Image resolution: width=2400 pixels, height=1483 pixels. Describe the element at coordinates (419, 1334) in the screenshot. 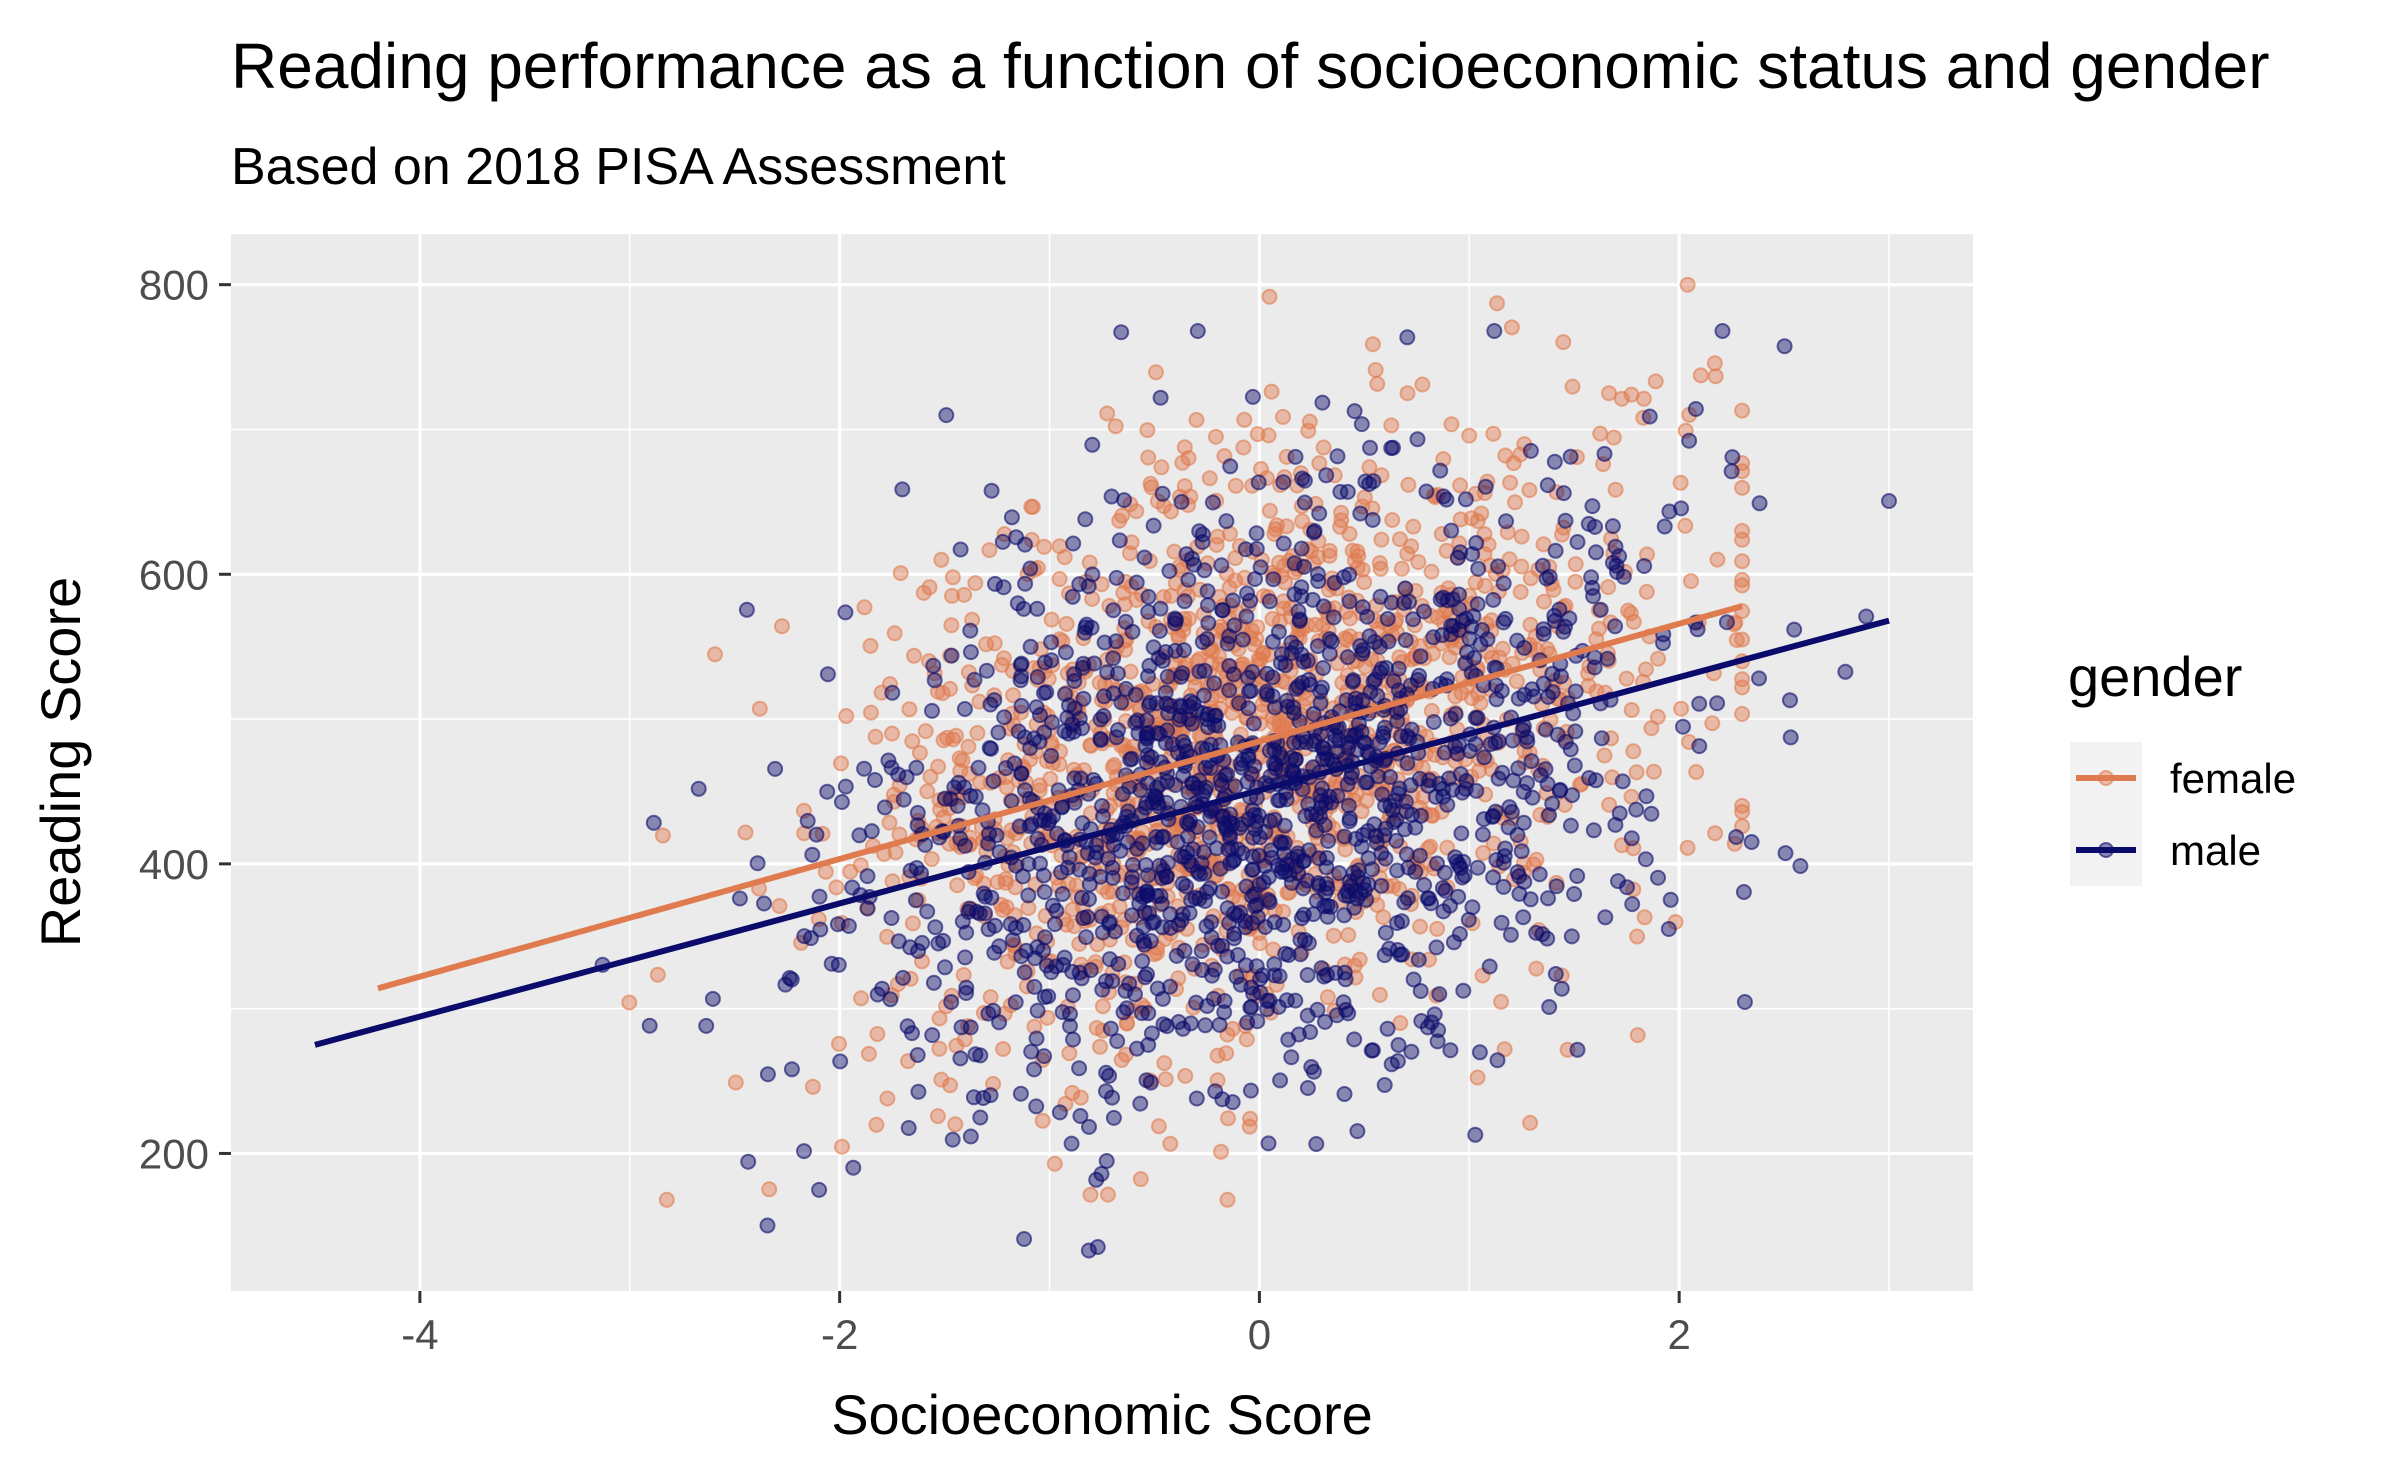

I see `x-tick-label: -4` at that location.